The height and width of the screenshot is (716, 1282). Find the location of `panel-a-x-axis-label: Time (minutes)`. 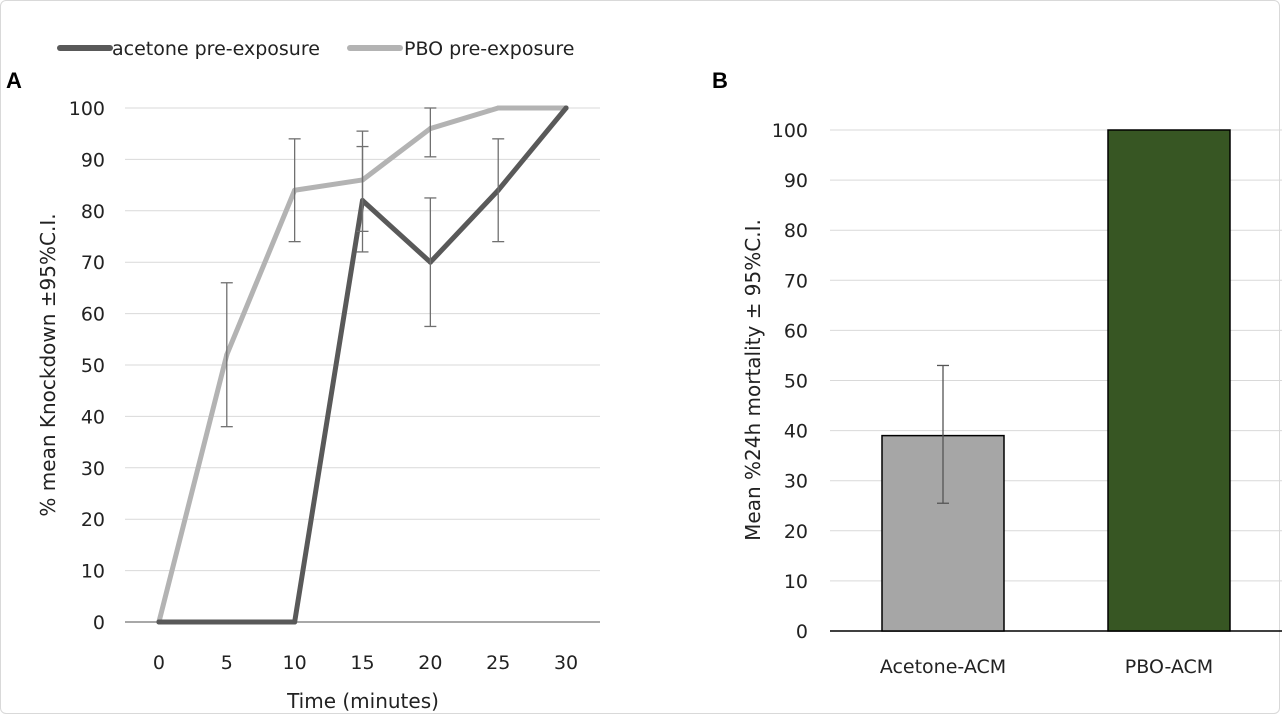

panel-a-x-axis-label: Time (minutes) is located at coordinates (362, 701).